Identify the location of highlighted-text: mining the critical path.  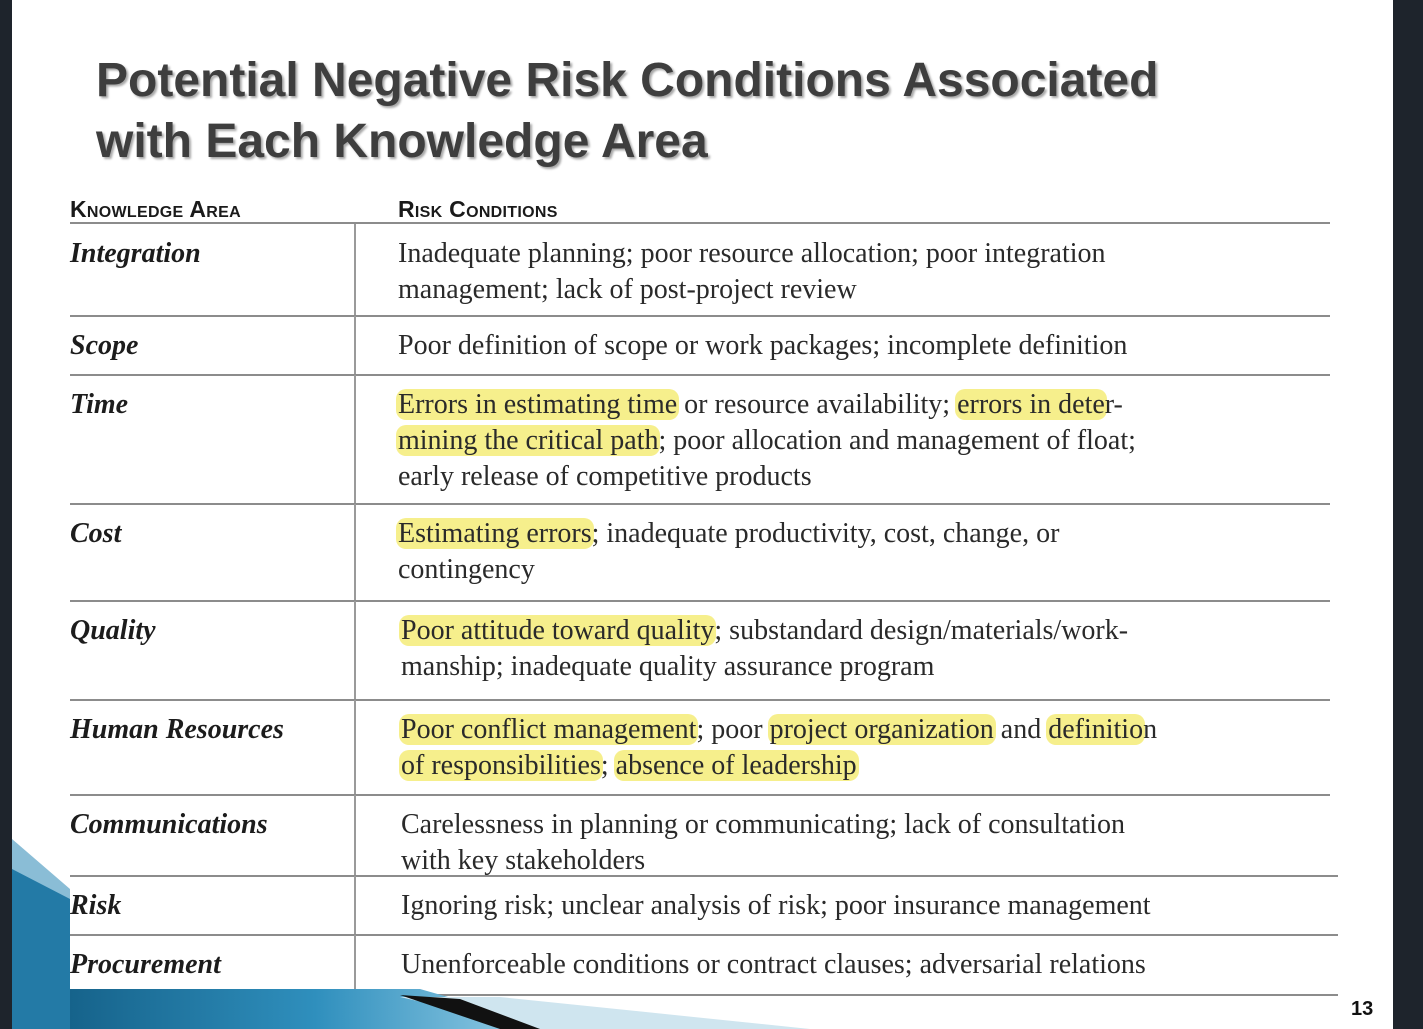
(528, 440).